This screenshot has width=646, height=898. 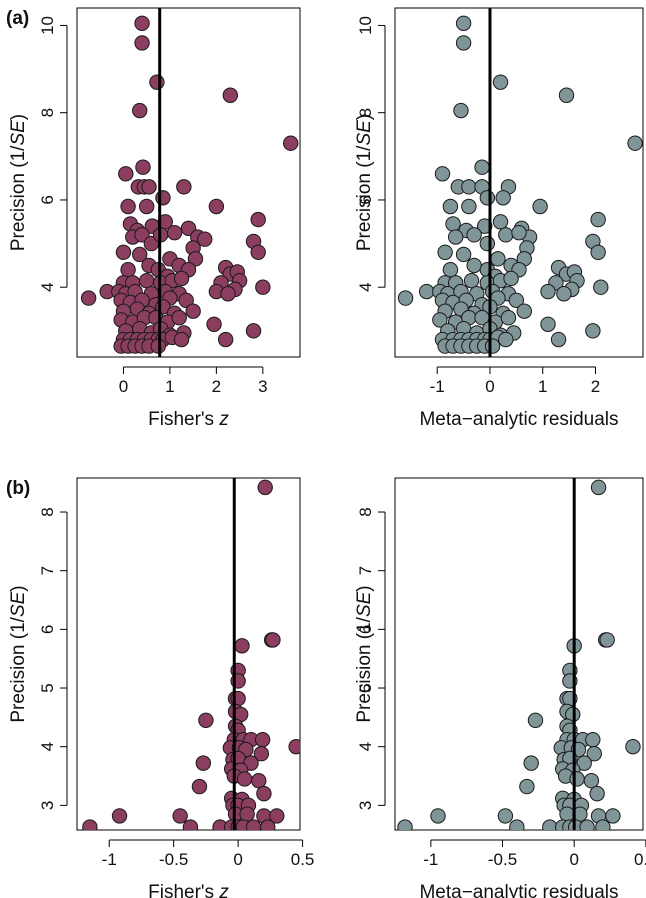 I want to click on x-tick-label: 3, so click(x=262, y=386).